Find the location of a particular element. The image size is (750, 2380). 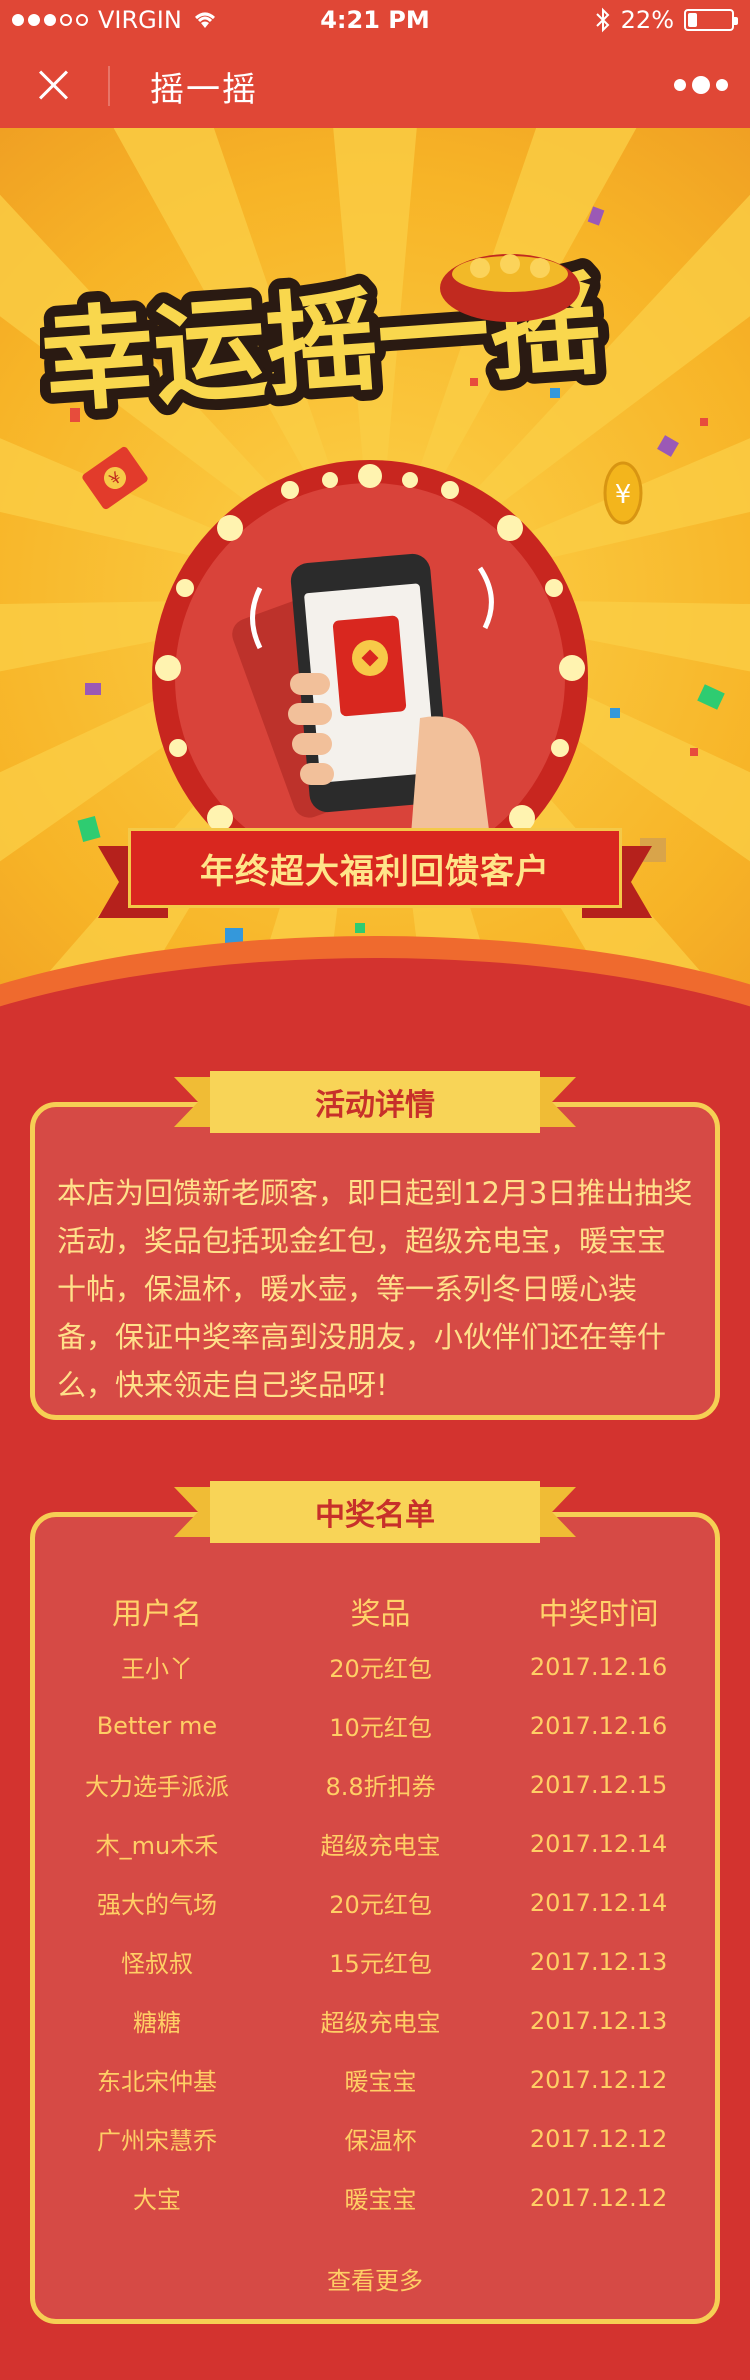

table-row: 广州宋慧乔 保温杯 2017.12.12 is located at coordinates (375, 2138).